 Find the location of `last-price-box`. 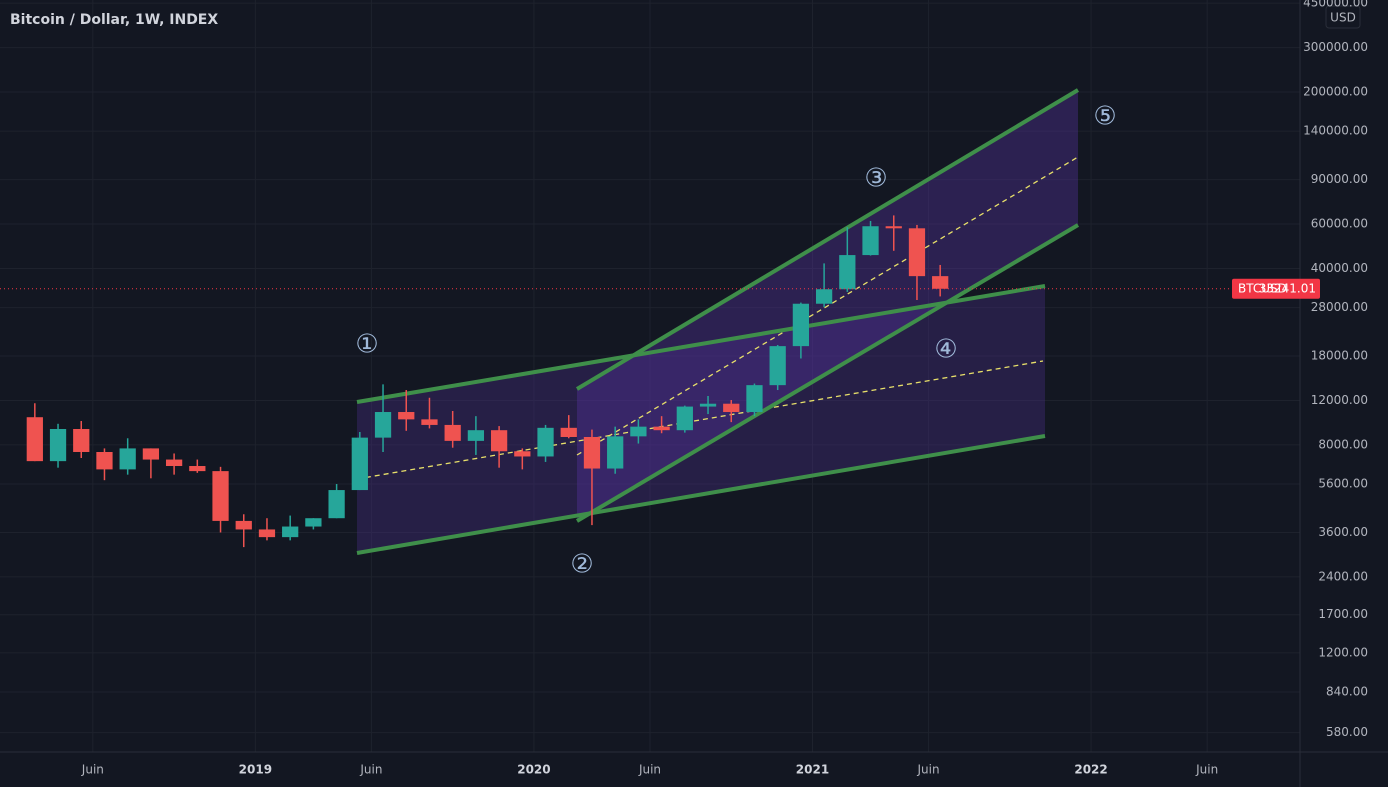

last-price-box is located at coordinates (1276, 288).